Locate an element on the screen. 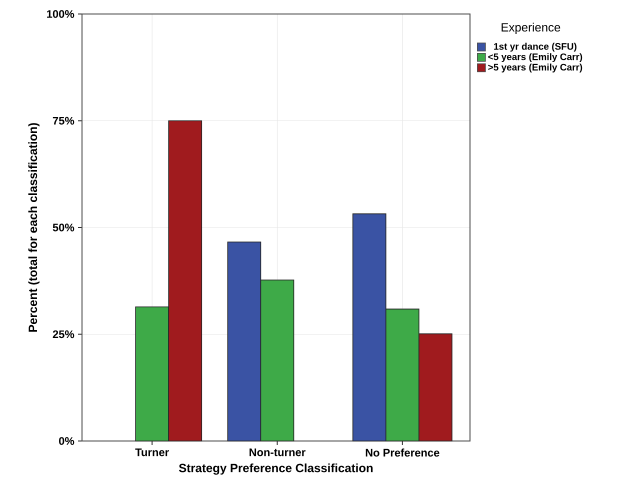 This screenshot has height=495, width=624. x-tick-label: Turner is located at coordinates (152, 452).